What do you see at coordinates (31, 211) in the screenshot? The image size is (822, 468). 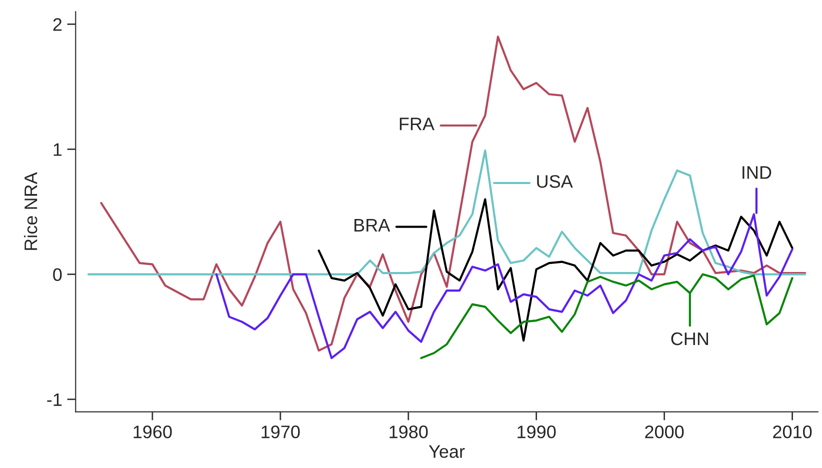 I see `y-axis-title: Rice NRA` at bounding box center [31, 211].